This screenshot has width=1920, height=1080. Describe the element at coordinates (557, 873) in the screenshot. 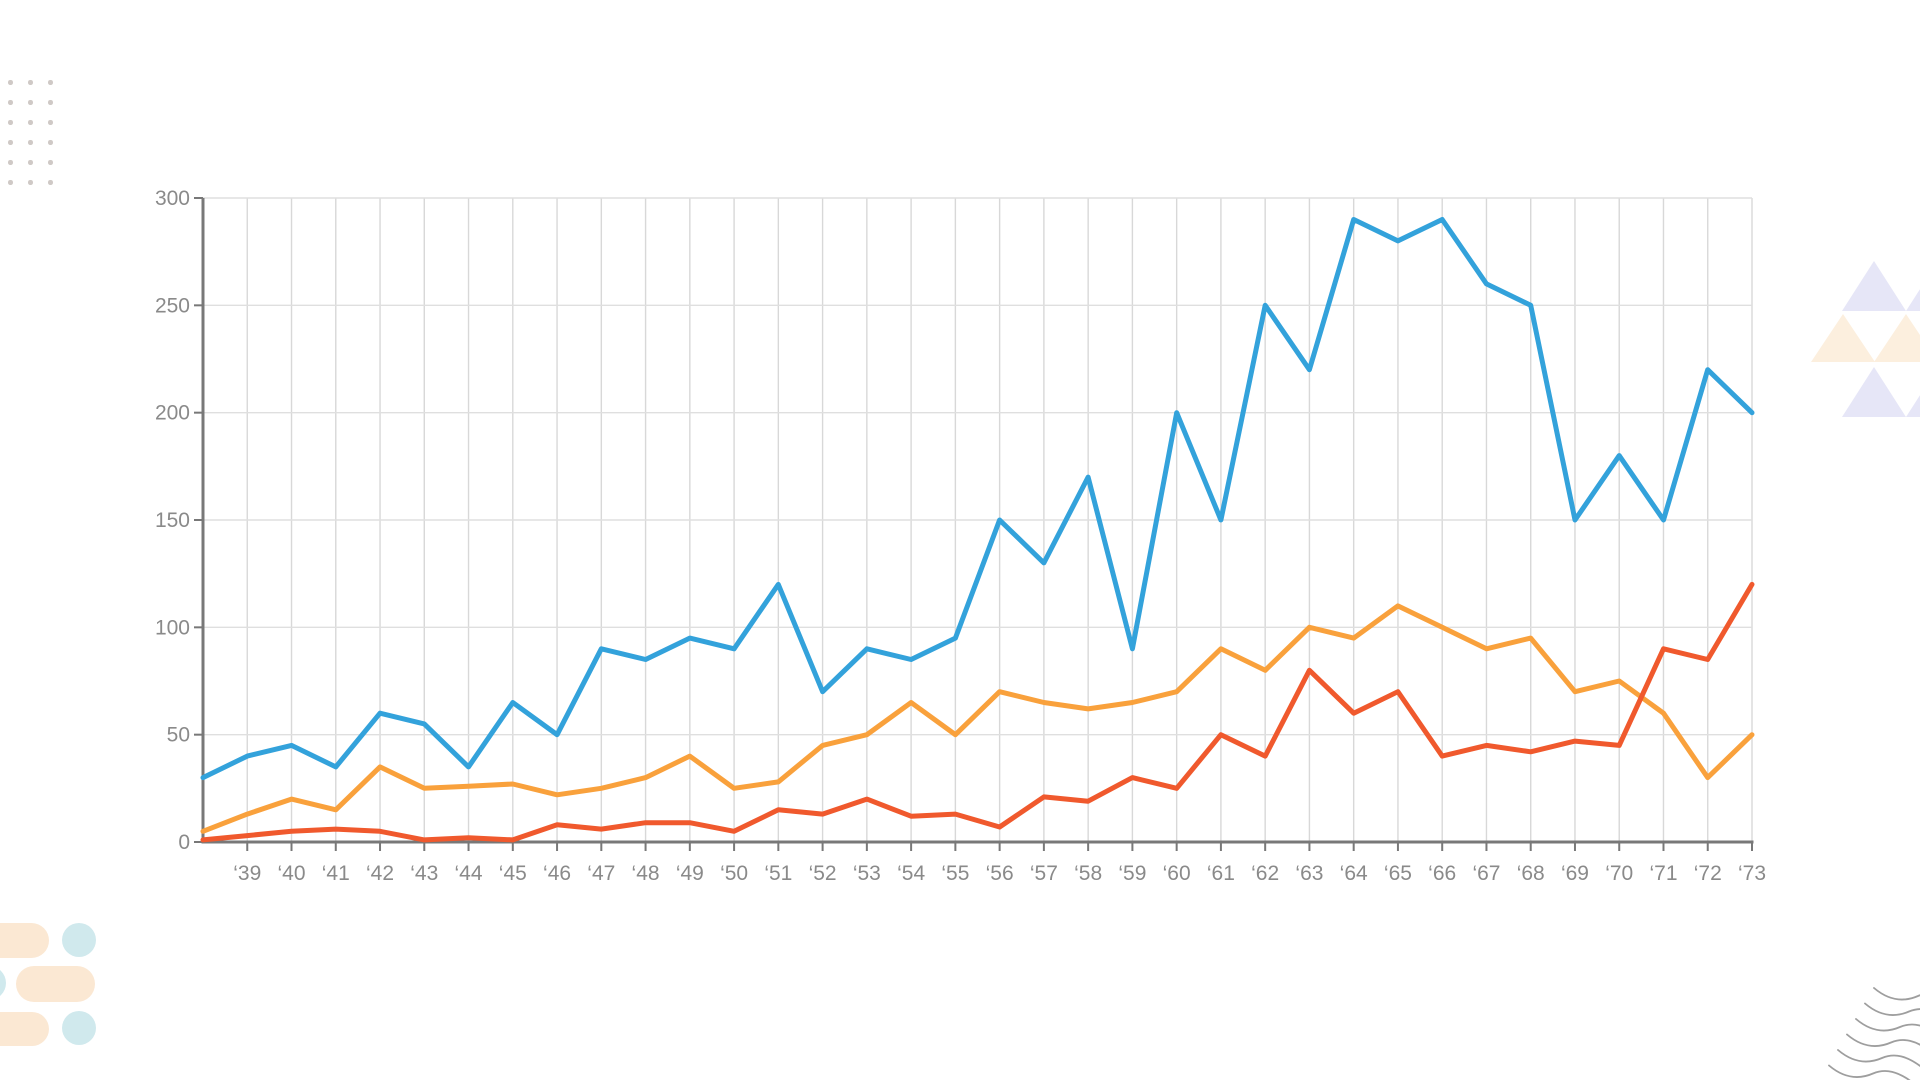

I see `x-tick-label: ‘46` at that location.